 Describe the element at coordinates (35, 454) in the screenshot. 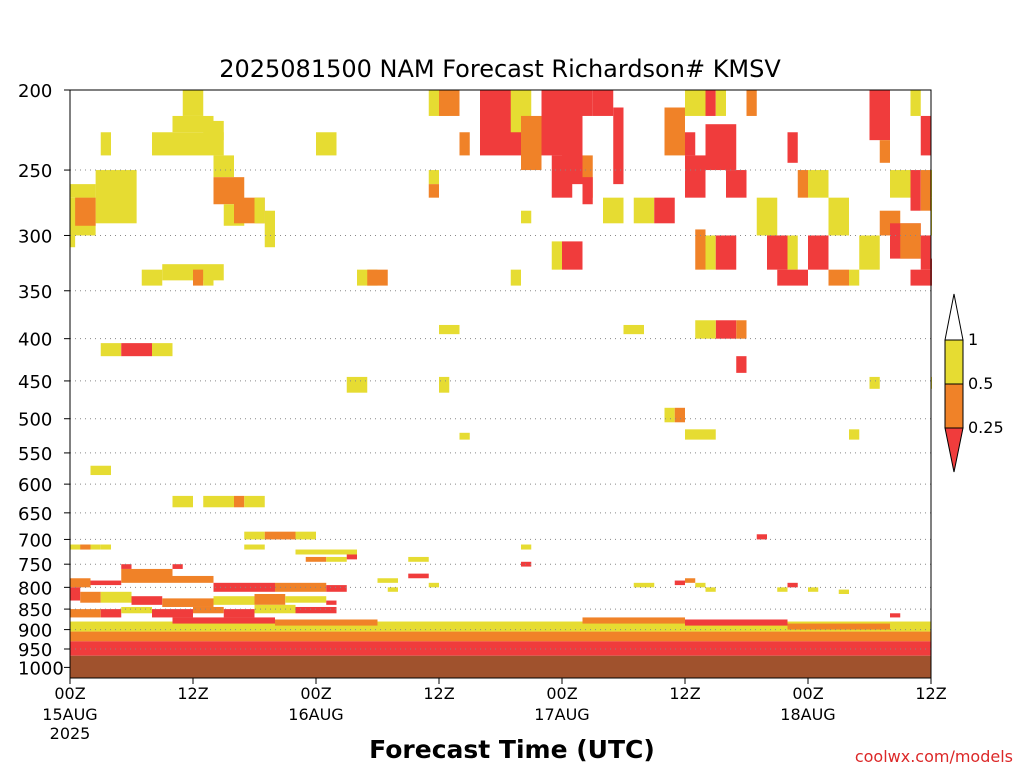

I see `y-tick-label: 550` at that location.